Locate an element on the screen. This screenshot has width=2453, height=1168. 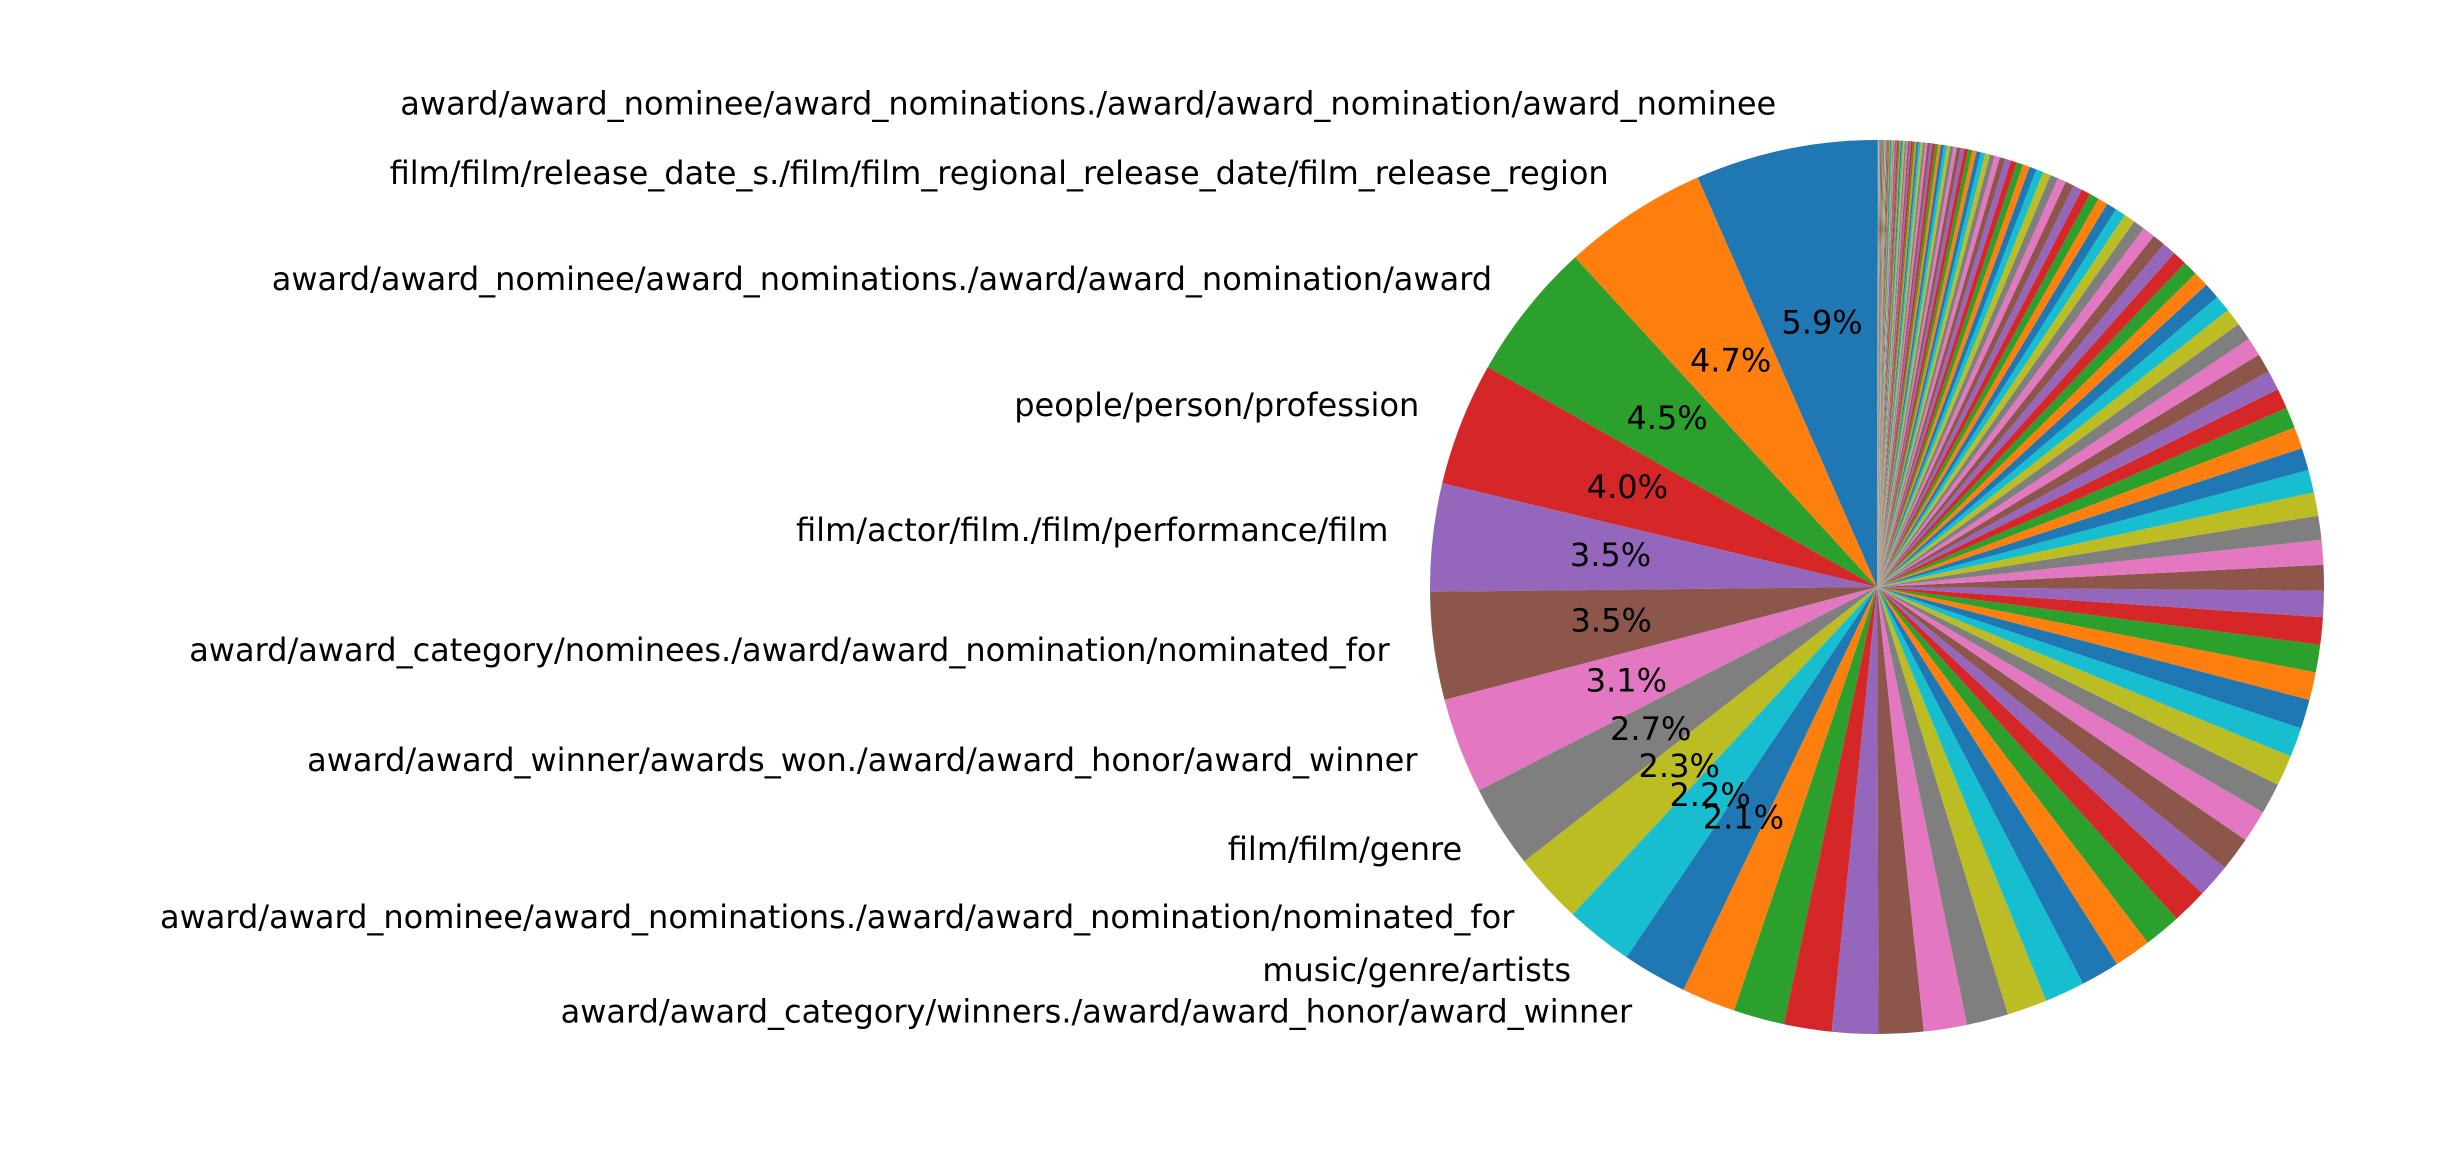
slice-label: film/actor/film./film/performance/film is located at coordinates (1092, 530).